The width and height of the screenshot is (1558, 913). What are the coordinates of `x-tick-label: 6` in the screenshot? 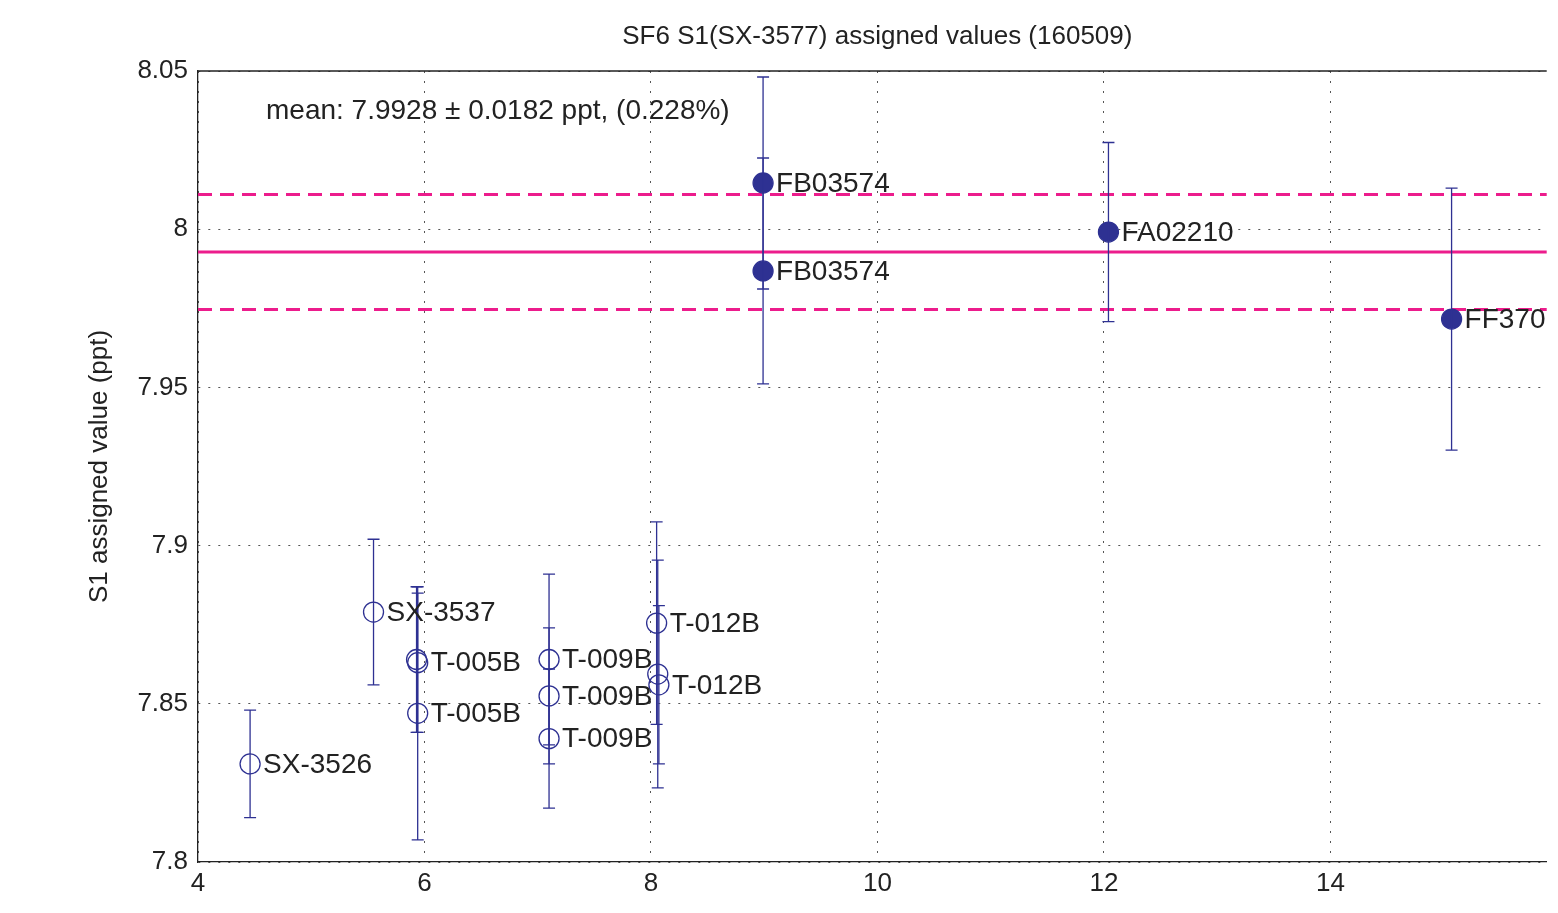 It's located at (424, 881).